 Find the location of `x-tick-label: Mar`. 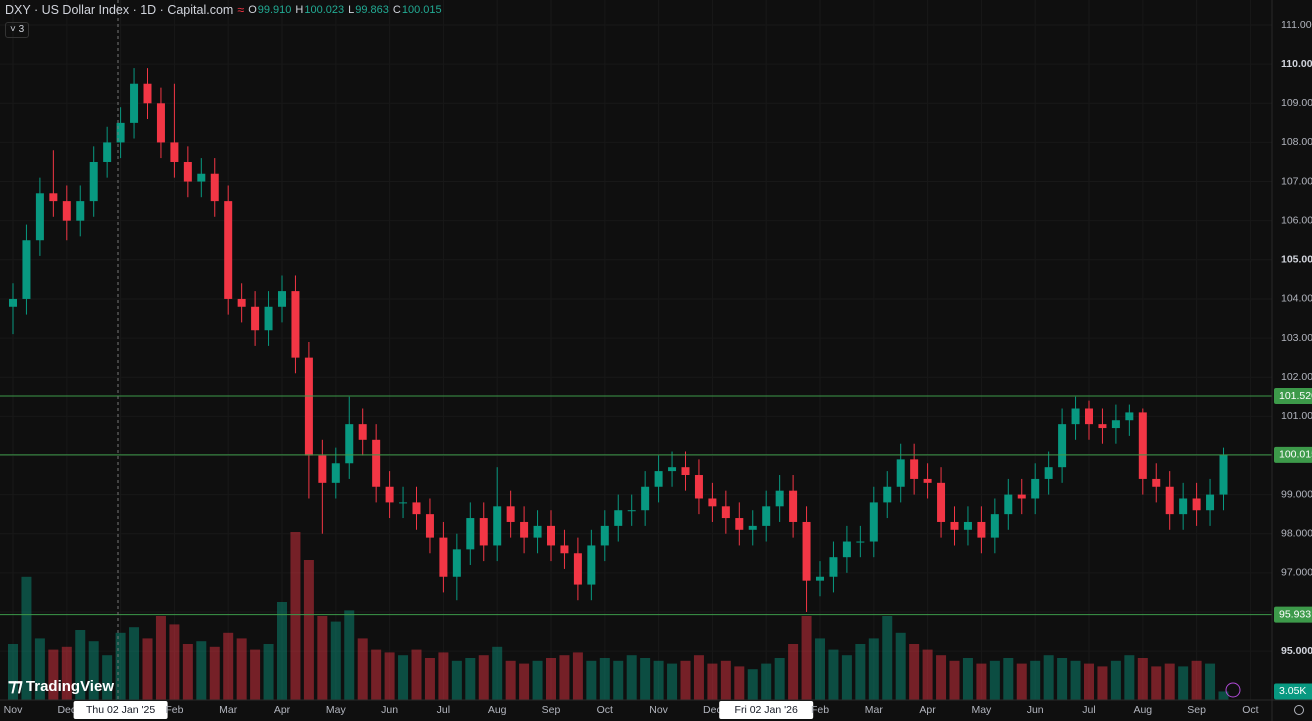

x-tick-label: Mar is located at coordinates (874, 710).